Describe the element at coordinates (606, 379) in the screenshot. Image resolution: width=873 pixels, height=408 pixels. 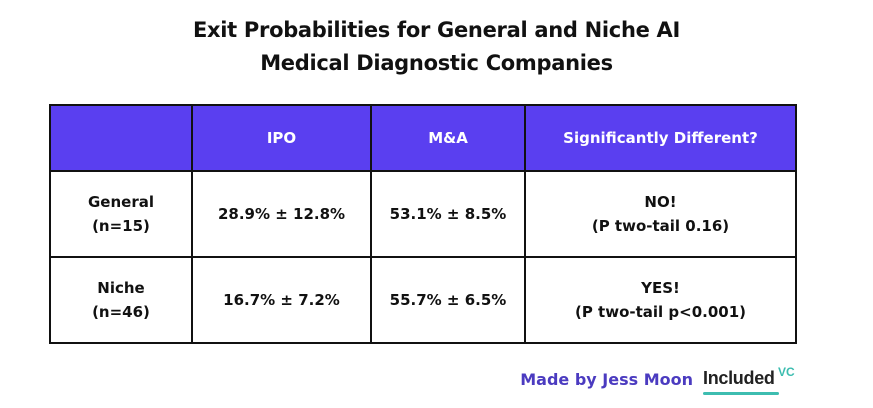
I see `made-by-credit: Made by Jess Moon` at that location.